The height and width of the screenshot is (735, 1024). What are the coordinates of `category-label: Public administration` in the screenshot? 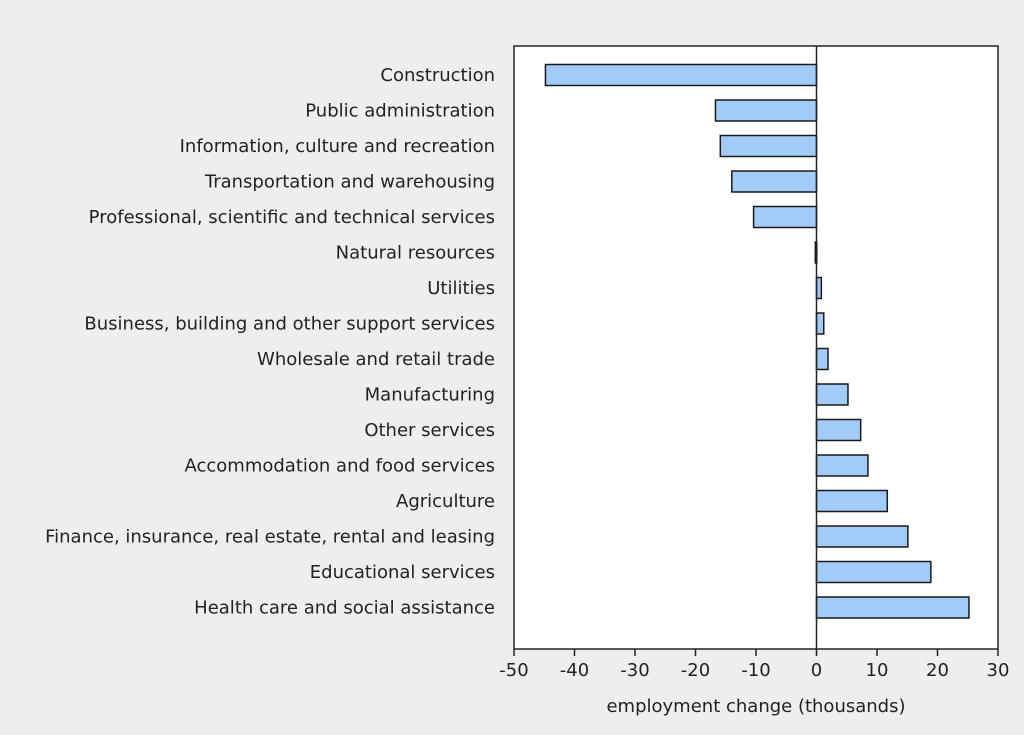 It's located at (400, 111).